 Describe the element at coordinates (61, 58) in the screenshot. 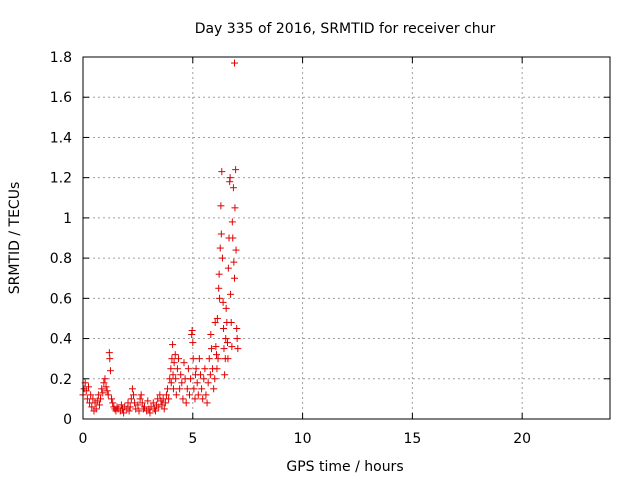

I see `y-tick-label: 1.8` at that location.